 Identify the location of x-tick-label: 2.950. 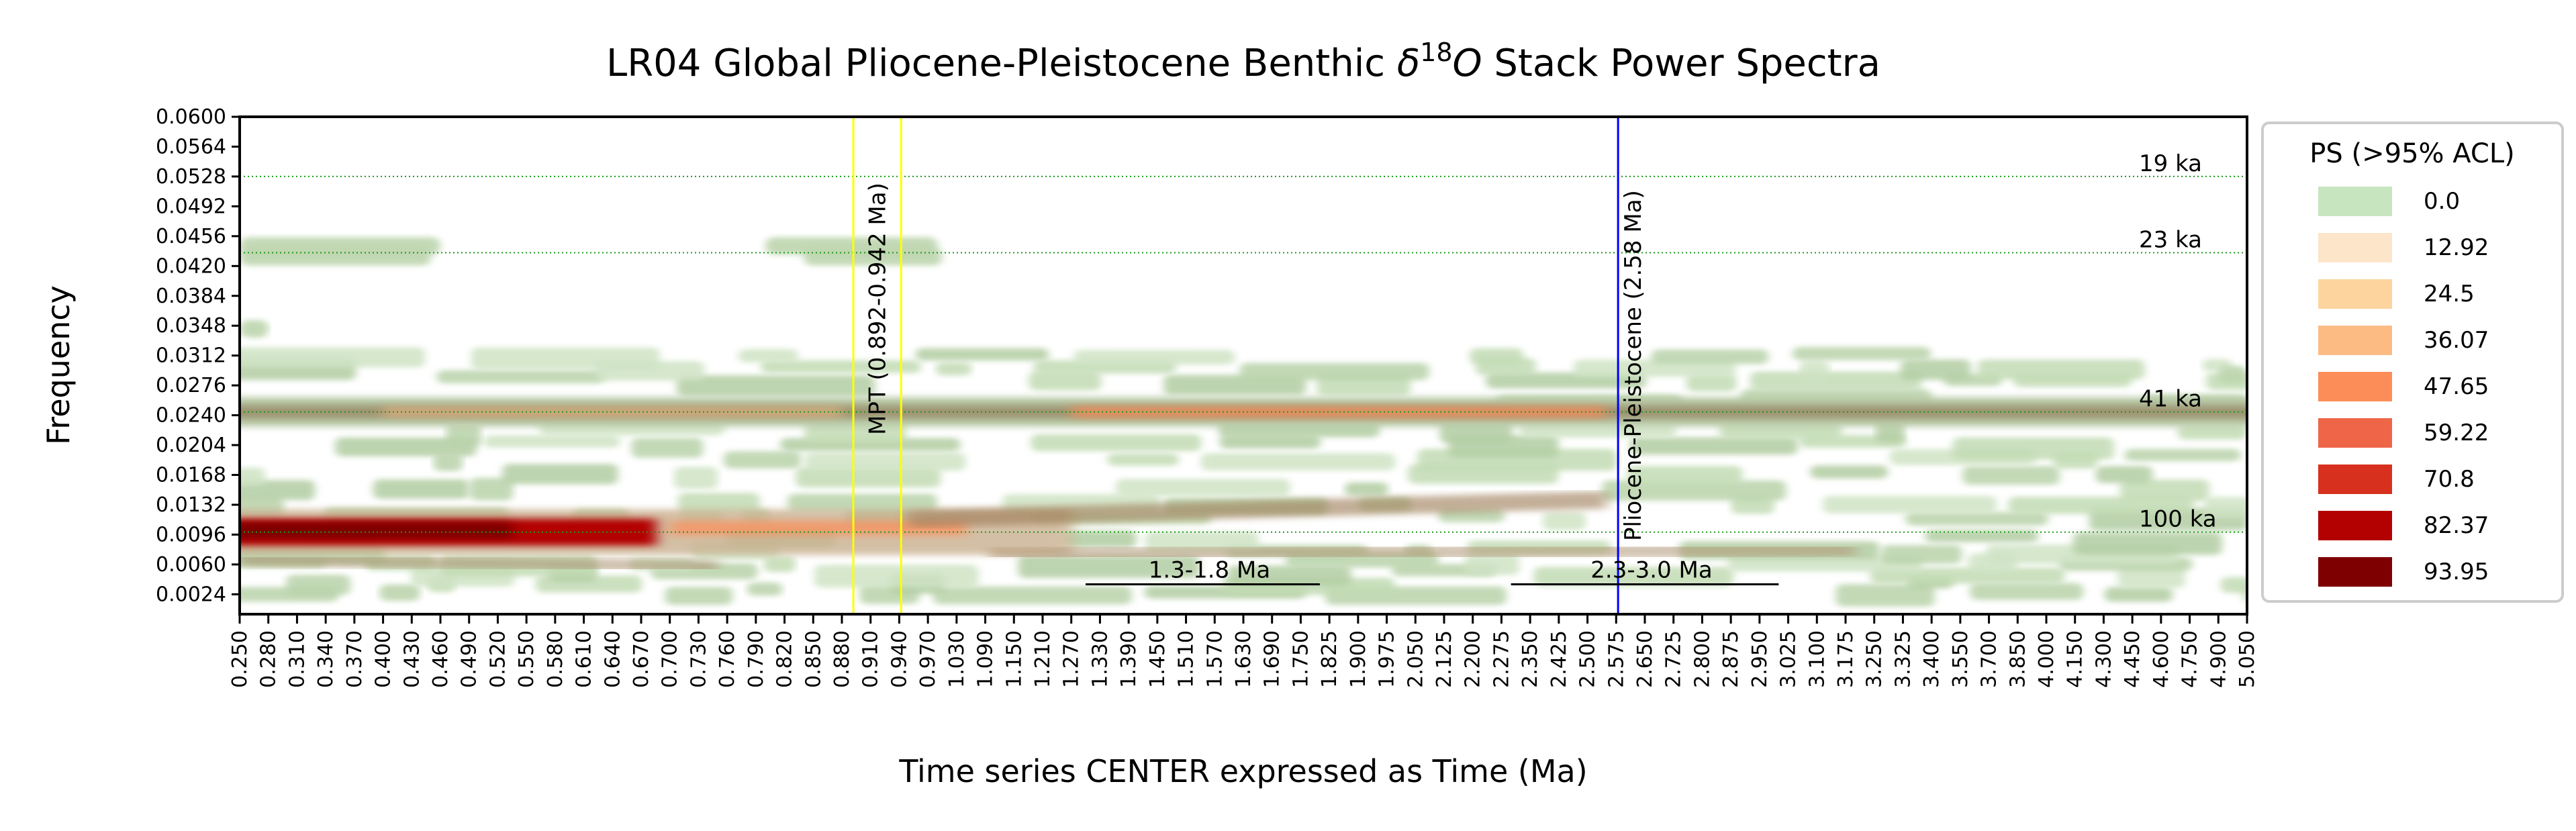
(1760, 659).